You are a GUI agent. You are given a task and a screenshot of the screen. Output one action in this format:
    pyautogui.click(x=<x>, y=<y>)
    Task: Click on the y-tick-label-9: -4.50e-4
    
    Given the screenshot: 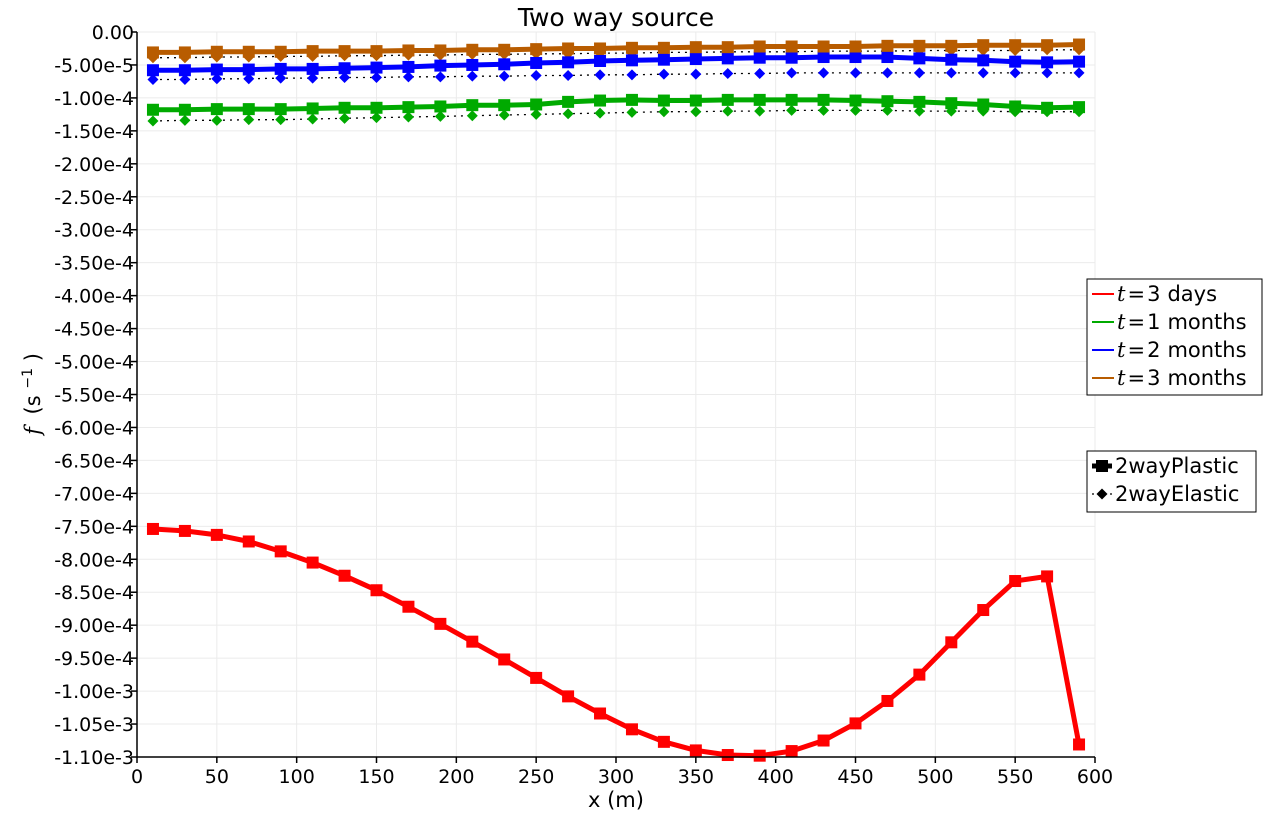 What is the action you would take?
    pyautogui.click(x=94, y=330)
    